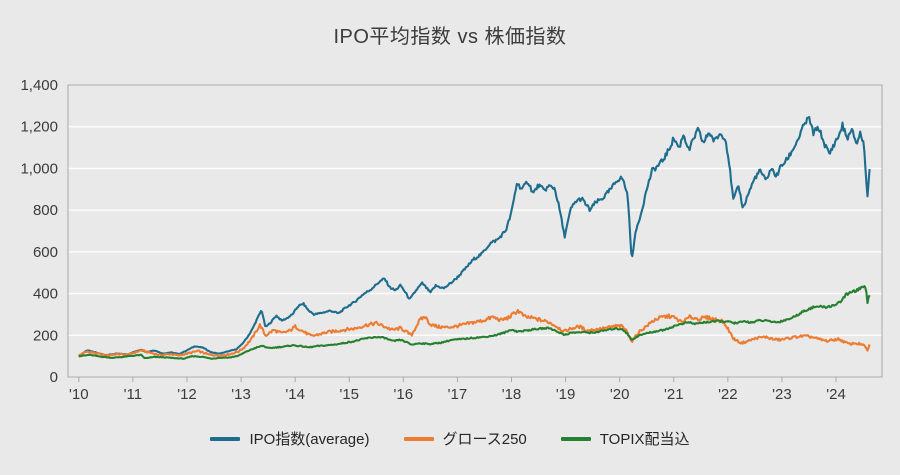 The height and width of the screenshot is (475, 900). Describe the element at coordinates (620, 394) in the screenshot. I see `x-axis-label: '20` at that location.